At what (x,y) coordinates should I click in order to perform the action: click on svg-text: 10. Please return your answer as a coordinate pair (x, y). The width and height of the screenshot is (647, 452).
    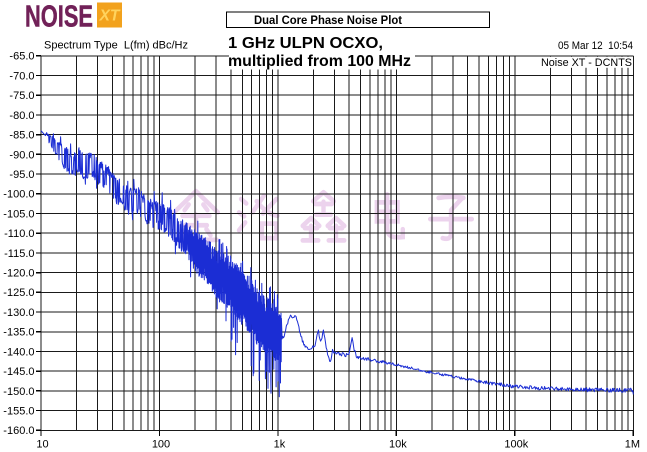
    Looking at the image, I should click on (42, 445).